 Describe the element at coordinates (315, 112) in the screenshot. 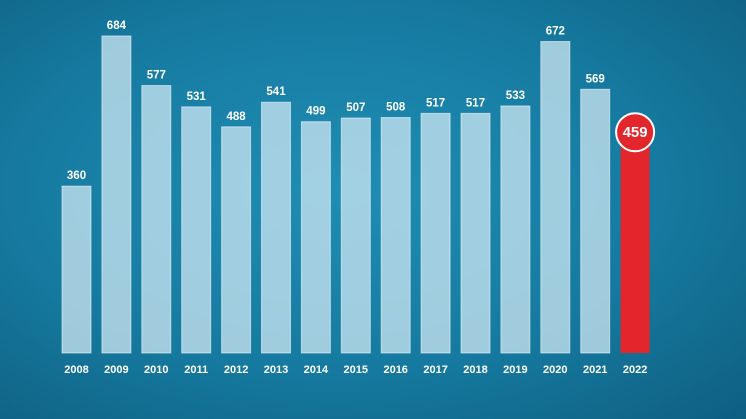

I see `bar-value-label: 499` at that location.